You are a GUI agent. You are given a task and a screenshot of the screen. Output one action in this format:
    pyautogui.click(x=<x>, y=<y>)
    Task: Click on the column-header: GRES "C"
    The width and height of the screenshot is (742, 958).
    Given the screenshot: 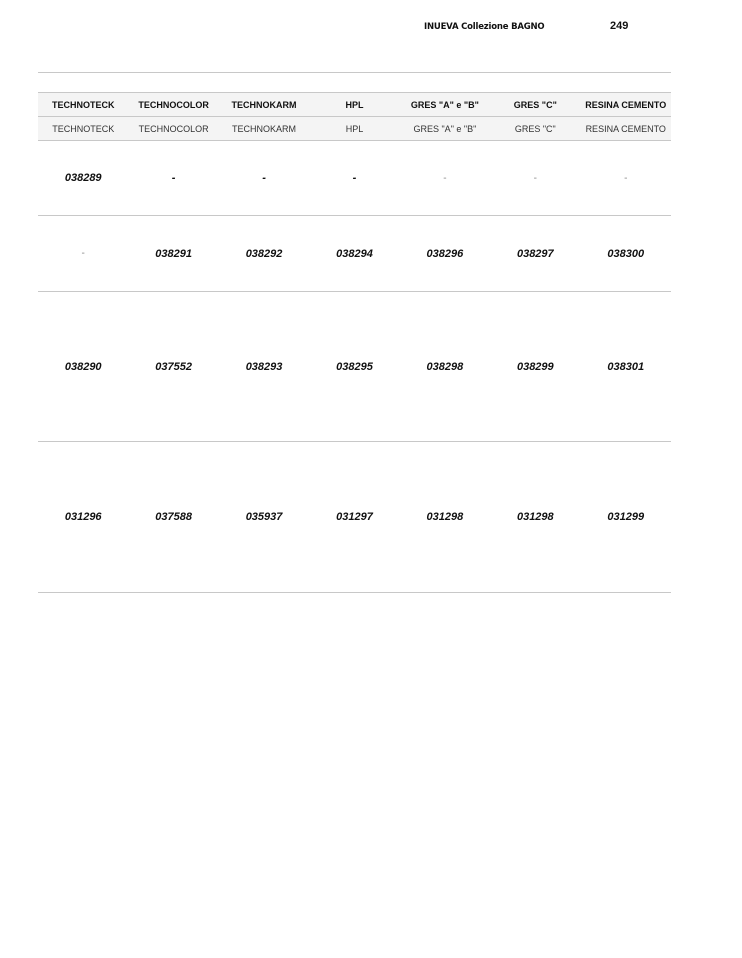 What is the action you would take?
    pyautogui.click(x=535, y=104)
    